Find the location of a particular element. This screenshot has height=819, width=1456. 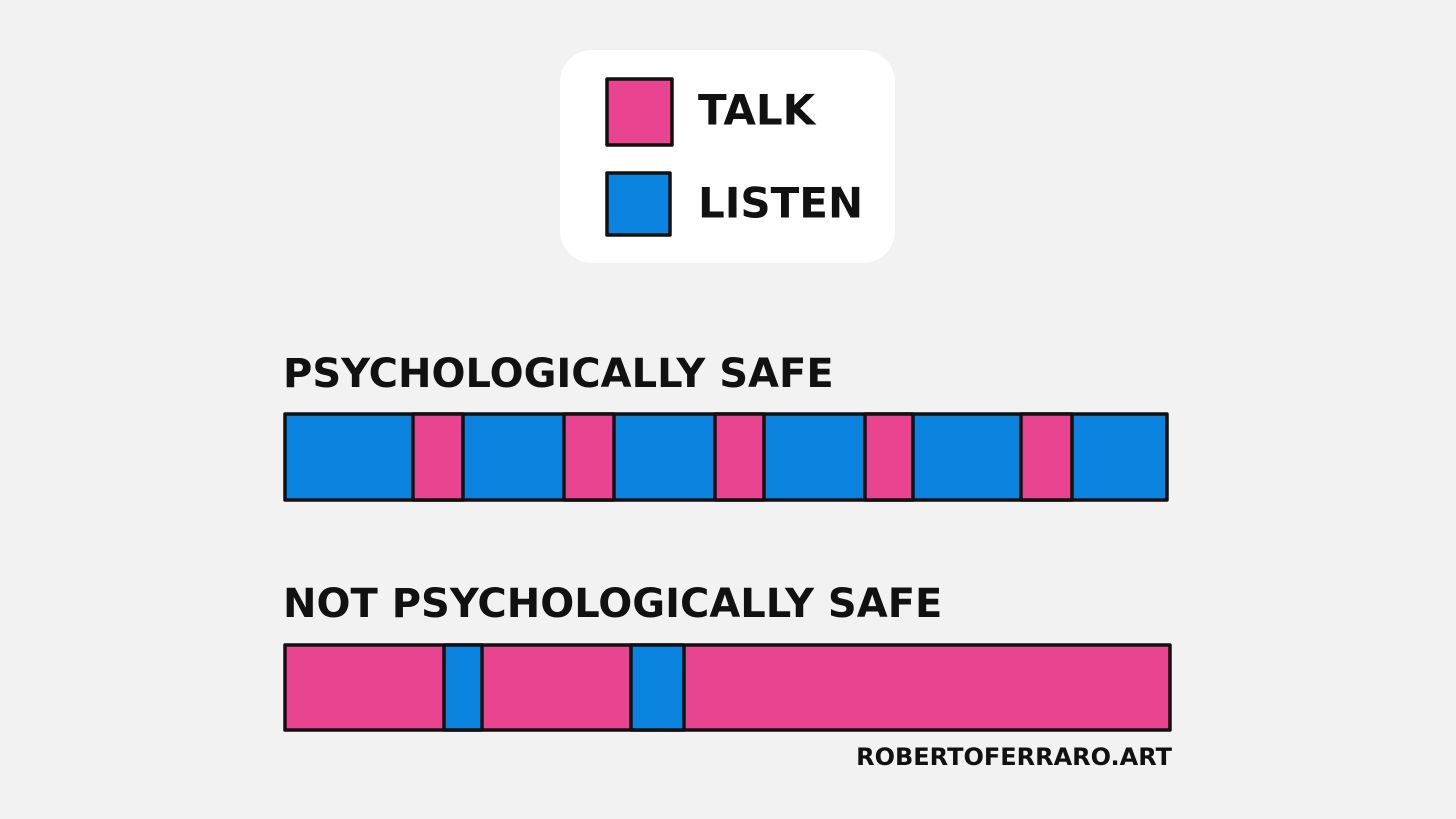

legend-label: TALK is located at coordinates (757, 110).